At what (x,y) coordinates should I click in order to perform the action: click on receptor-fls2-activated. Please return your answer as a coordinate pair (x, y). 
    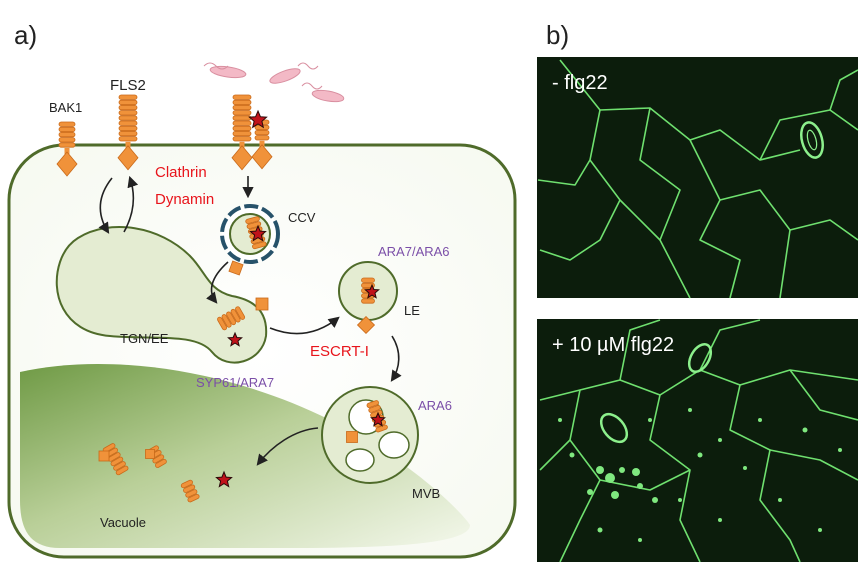
    Looking at the image, I should click on (242, 132).